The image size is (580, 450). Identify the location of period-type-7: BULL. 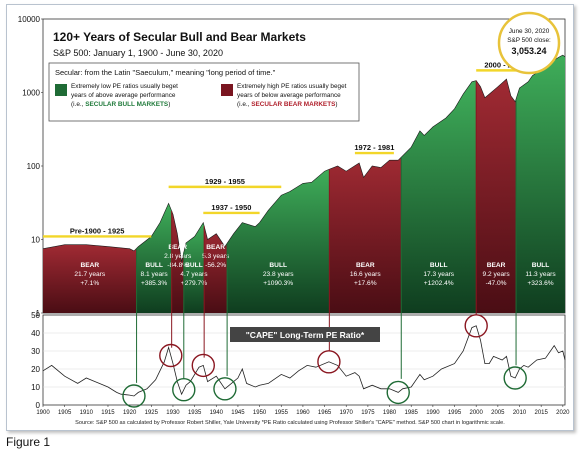
(439, 265).